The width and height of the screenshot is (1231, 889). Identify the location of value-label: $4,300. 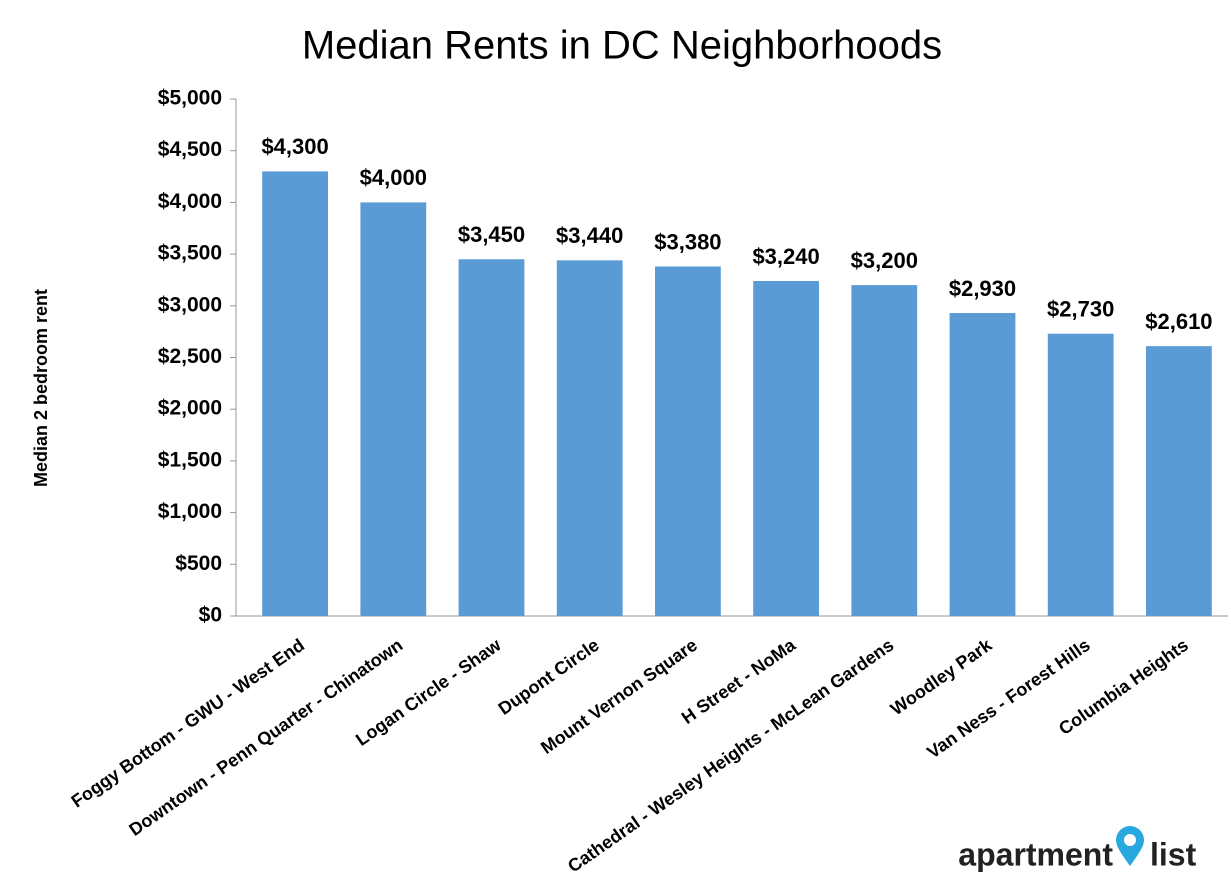
(294, 146).